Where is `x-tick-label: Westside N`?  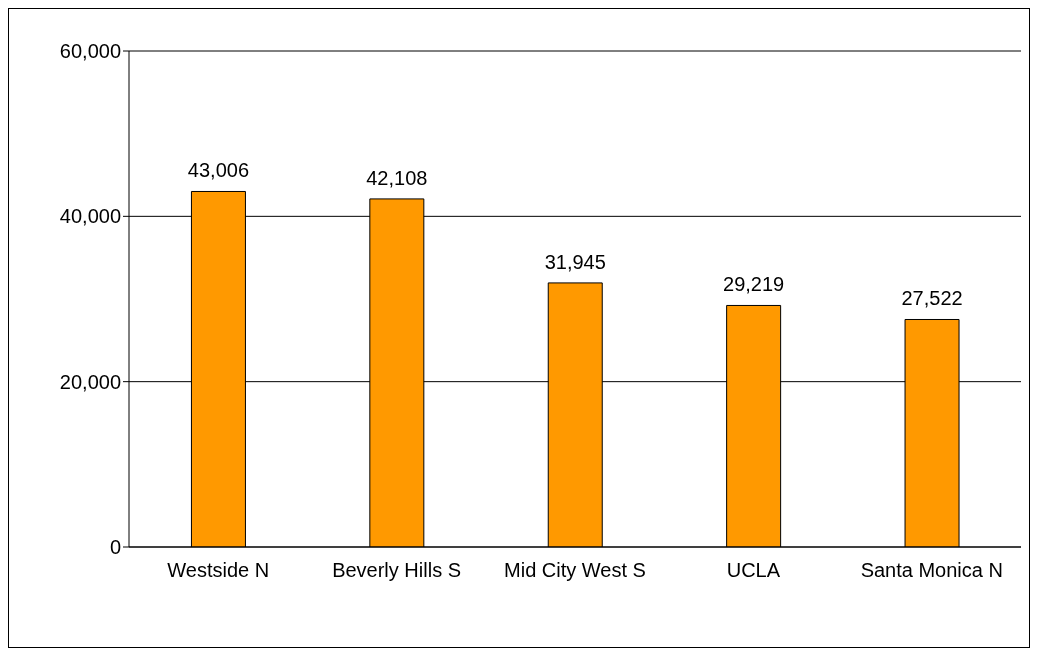
x-tick-label: Westside N is located at coordinates (218, 570).